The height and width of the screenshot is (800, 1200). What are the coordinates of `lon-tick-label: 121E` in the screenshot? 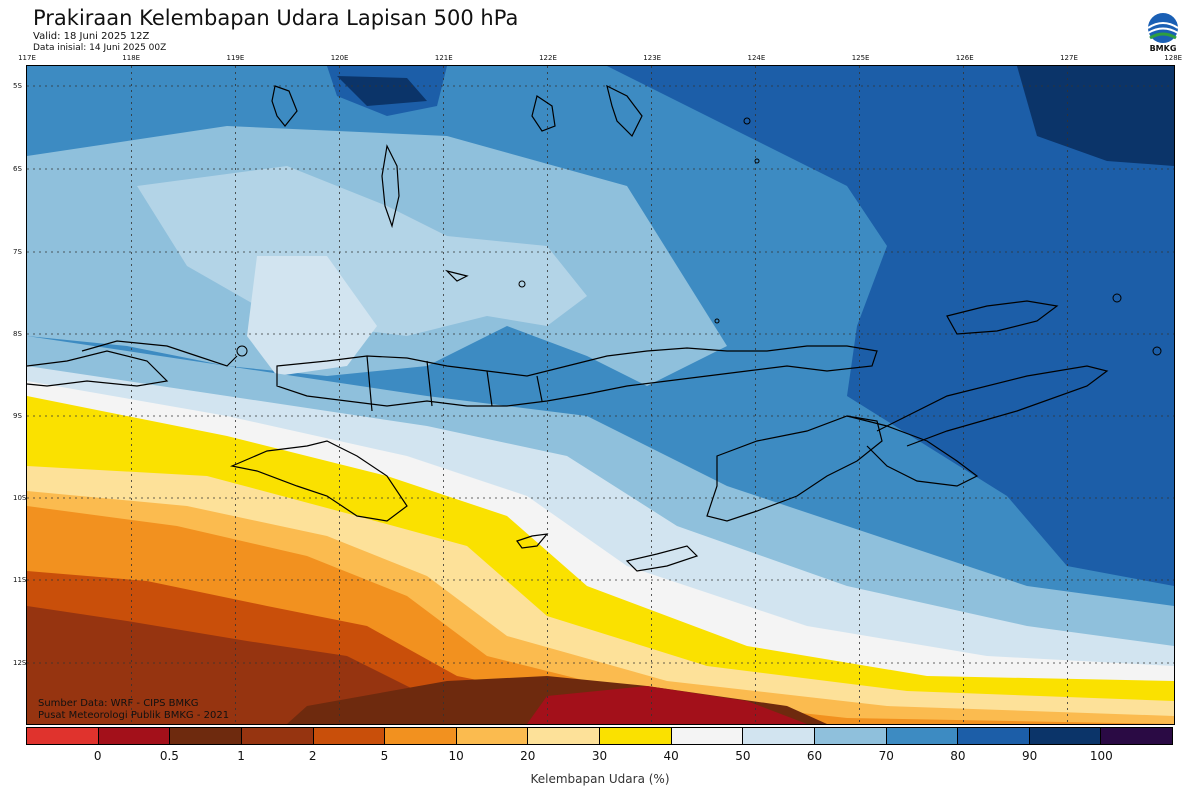 It's located at (443, 58).